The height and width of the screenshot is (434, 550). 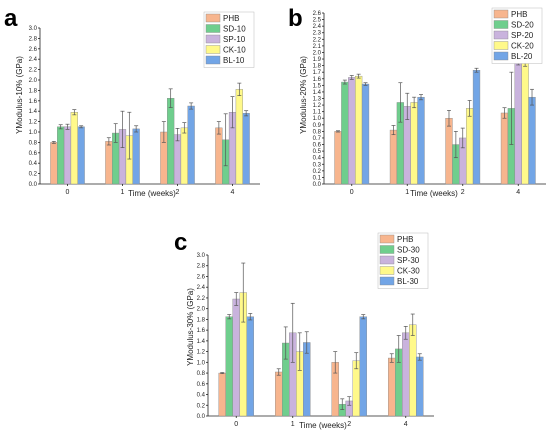 What do you see at coordinates (317, 53) in the screenshot?
I see `y-tick-label: 2.0` at bounding box center [317, 53].